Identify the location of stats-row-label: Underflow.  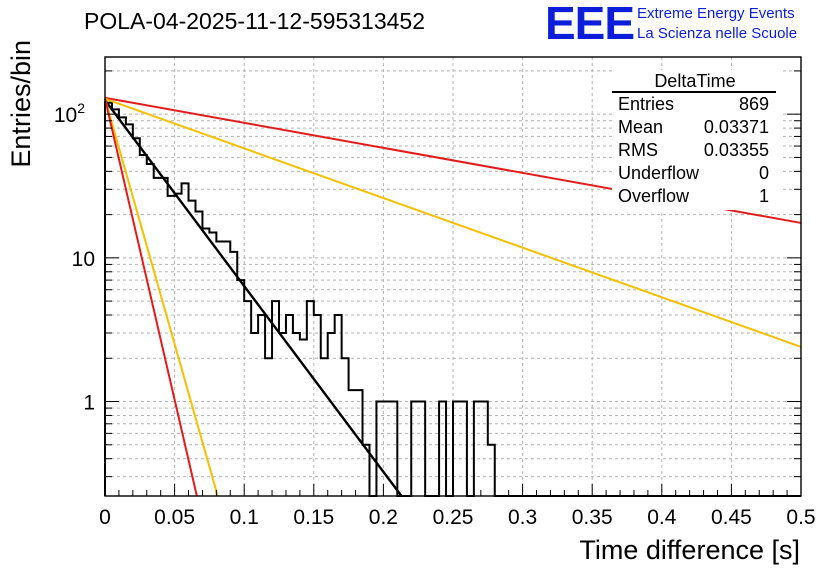
(659, 173).